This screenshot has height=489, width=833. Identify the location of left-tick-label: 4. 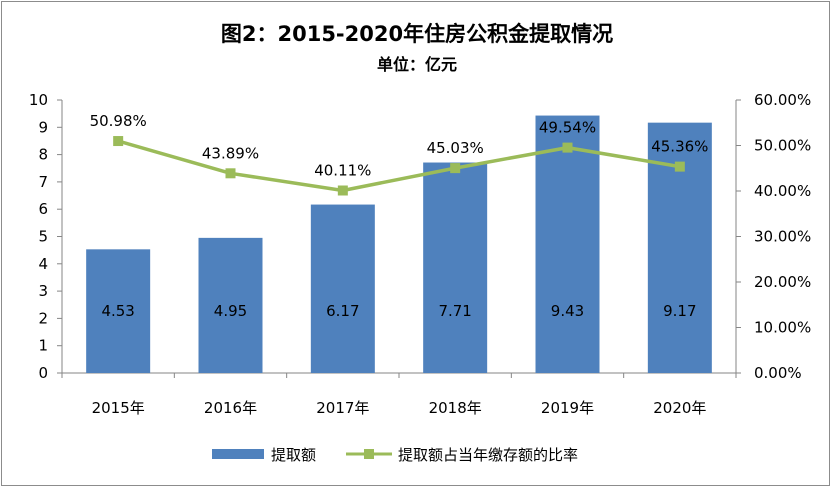
(43, 264).